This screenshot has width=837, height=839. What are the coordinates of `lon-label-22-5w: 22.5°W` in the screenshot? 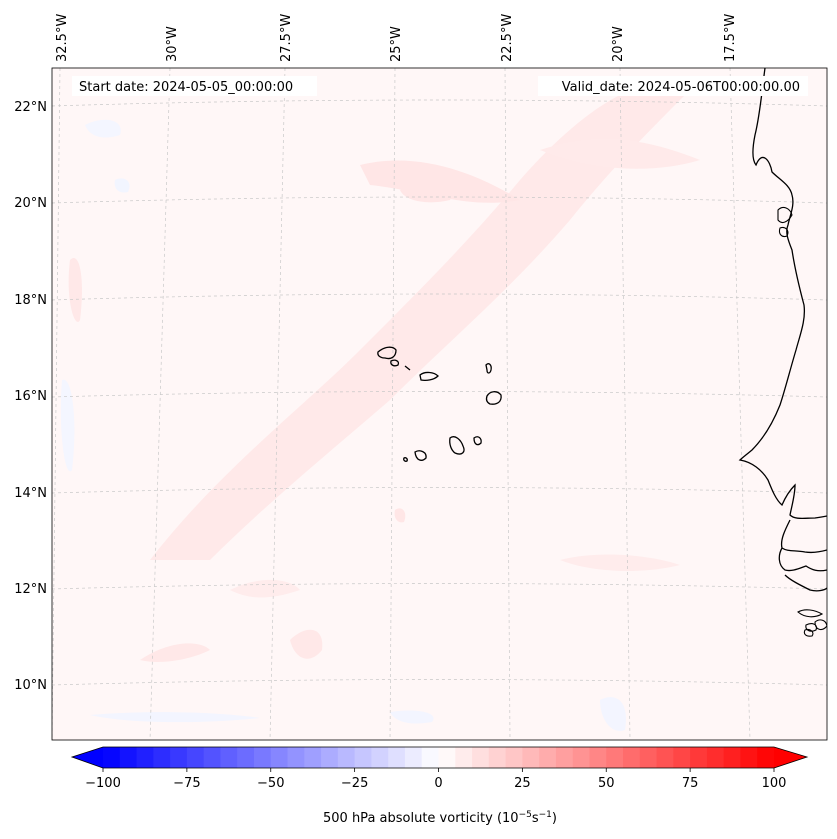 It's located at (507, 38).